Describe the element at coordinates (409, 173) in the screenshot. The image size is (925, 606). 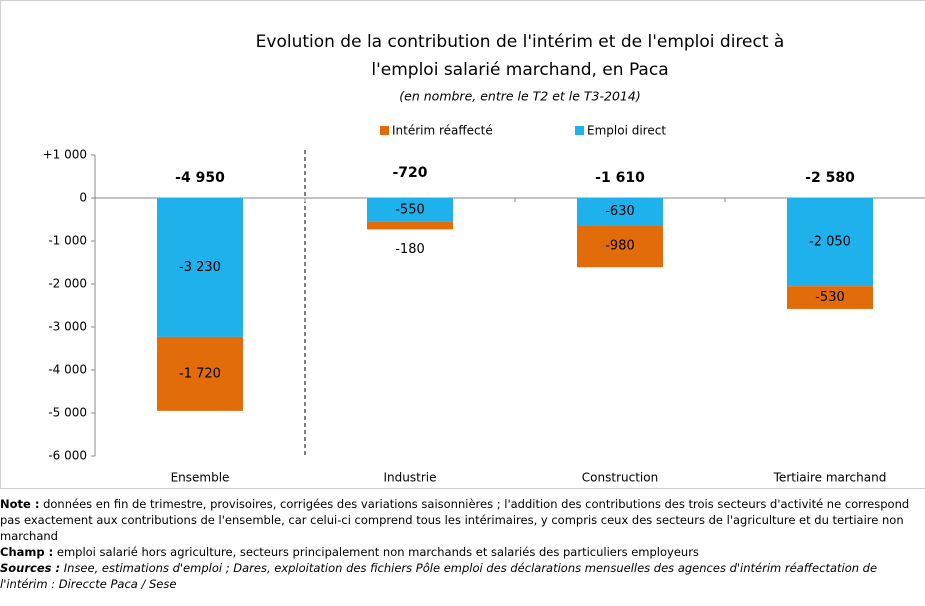
I see `total-label: -720` at that location.